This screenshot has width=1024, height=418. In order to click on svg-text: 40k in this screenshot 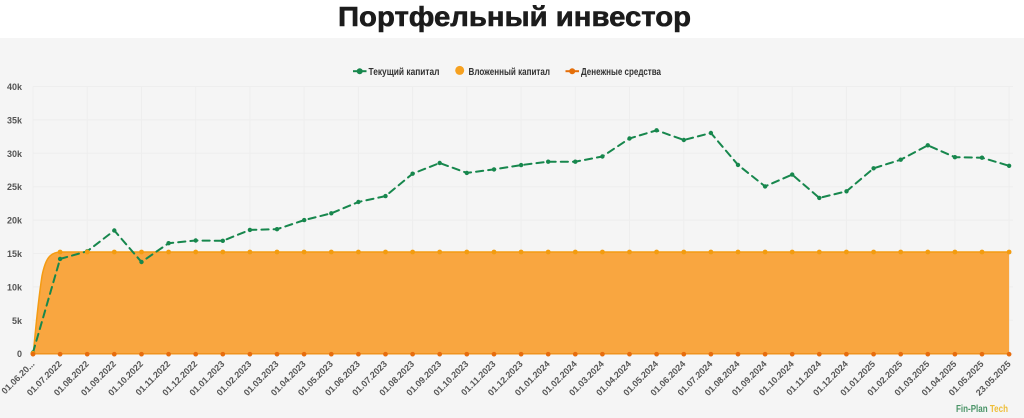, I will do `click(15, 87)`.